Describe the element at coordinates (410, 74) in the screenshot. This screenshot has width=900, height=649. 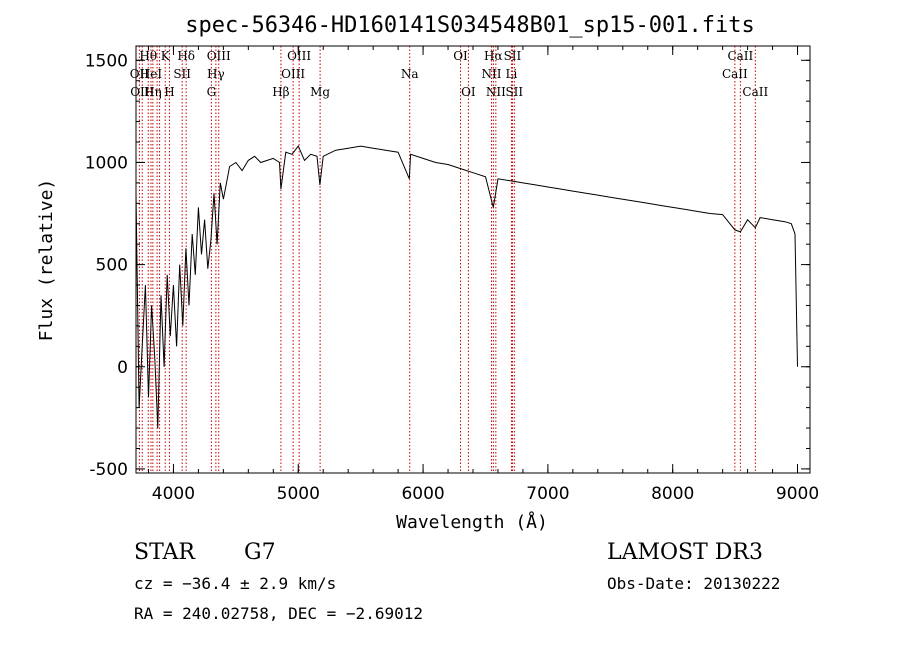
I see `line-marker-label: Na` at that location.